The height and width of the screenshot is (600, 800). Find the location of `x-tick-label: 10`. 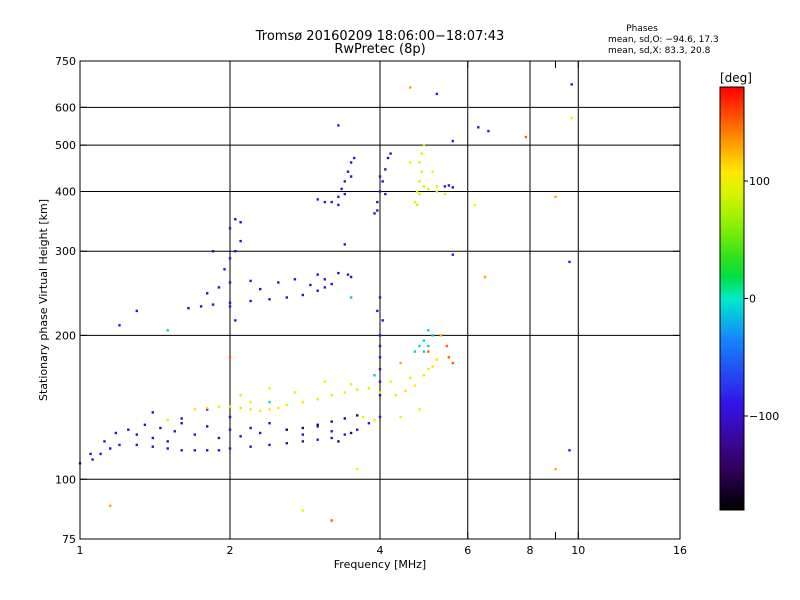

x-tick-label: 10 is located at coordinates (578, 550).